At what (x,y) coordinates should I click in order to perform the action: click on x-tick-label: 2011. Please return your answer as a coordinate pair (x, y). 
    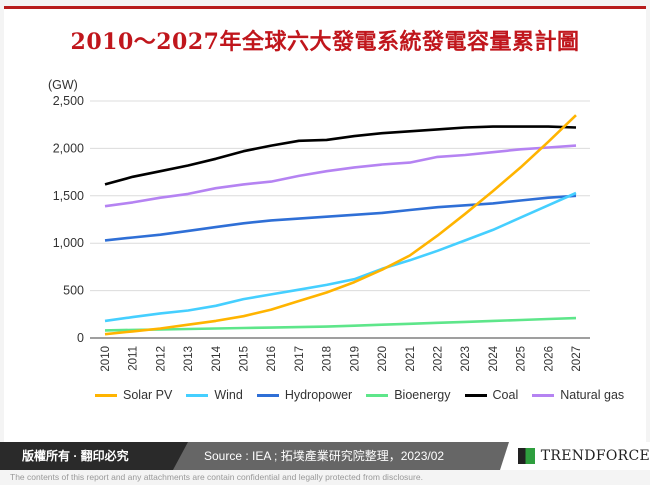
    Looking at the image, I should click on (134, 358).